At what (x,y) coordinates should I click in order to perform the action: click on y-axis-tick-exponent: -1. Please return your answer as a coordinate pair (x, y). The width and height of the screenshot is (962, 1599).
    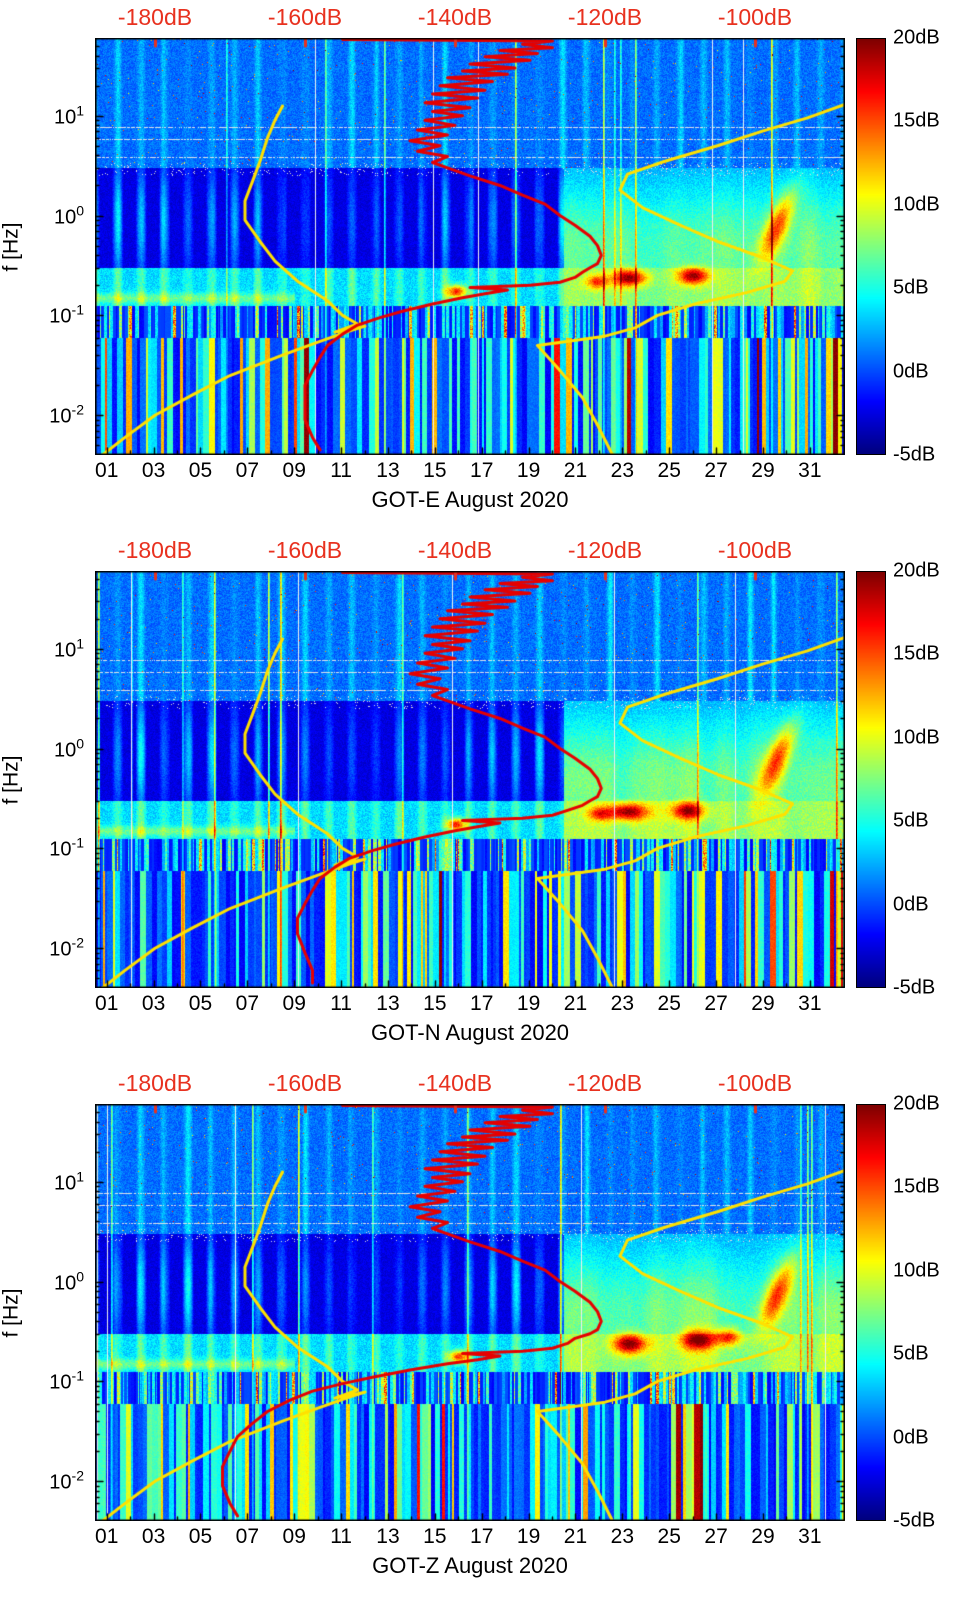
    Looking at the image, I should click on (77, 843).